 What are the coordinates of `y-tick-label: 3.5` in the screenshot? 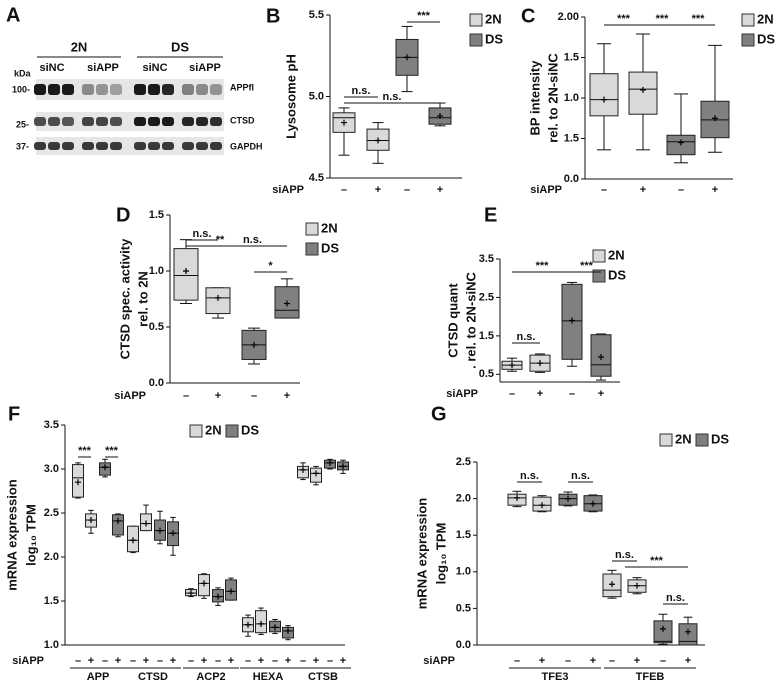 It's located at (486, 259).